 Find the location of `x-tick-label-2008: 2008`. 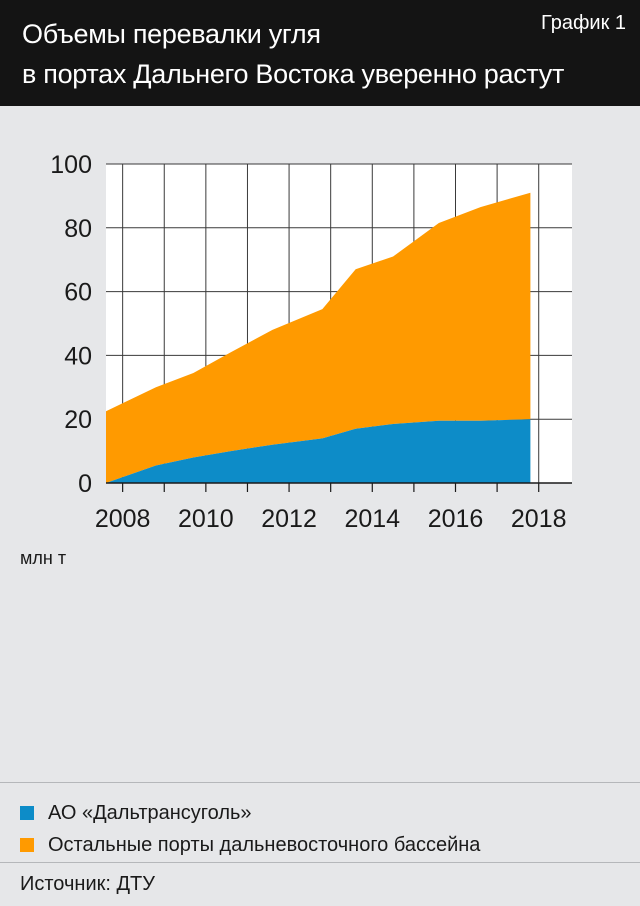

x-tick-label-2008: 2008 is located at coordinates (123, 519).